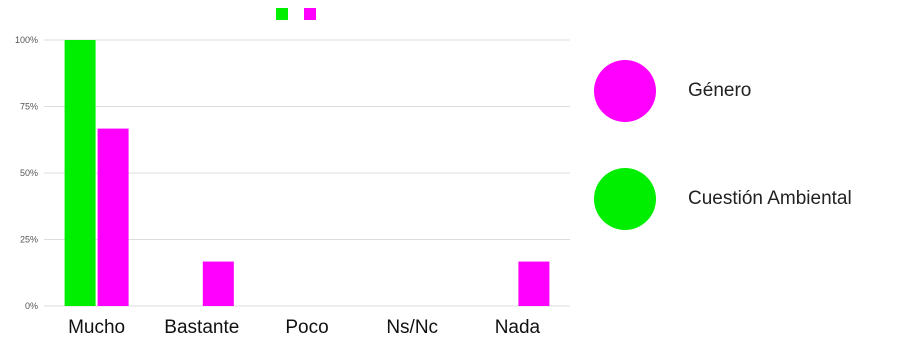 Image resolution: width=915 pixels, height=345 pixels. Describe the element at coordinates (625, 91) in the screenshot. I see `legend-dot-genero` at that location.